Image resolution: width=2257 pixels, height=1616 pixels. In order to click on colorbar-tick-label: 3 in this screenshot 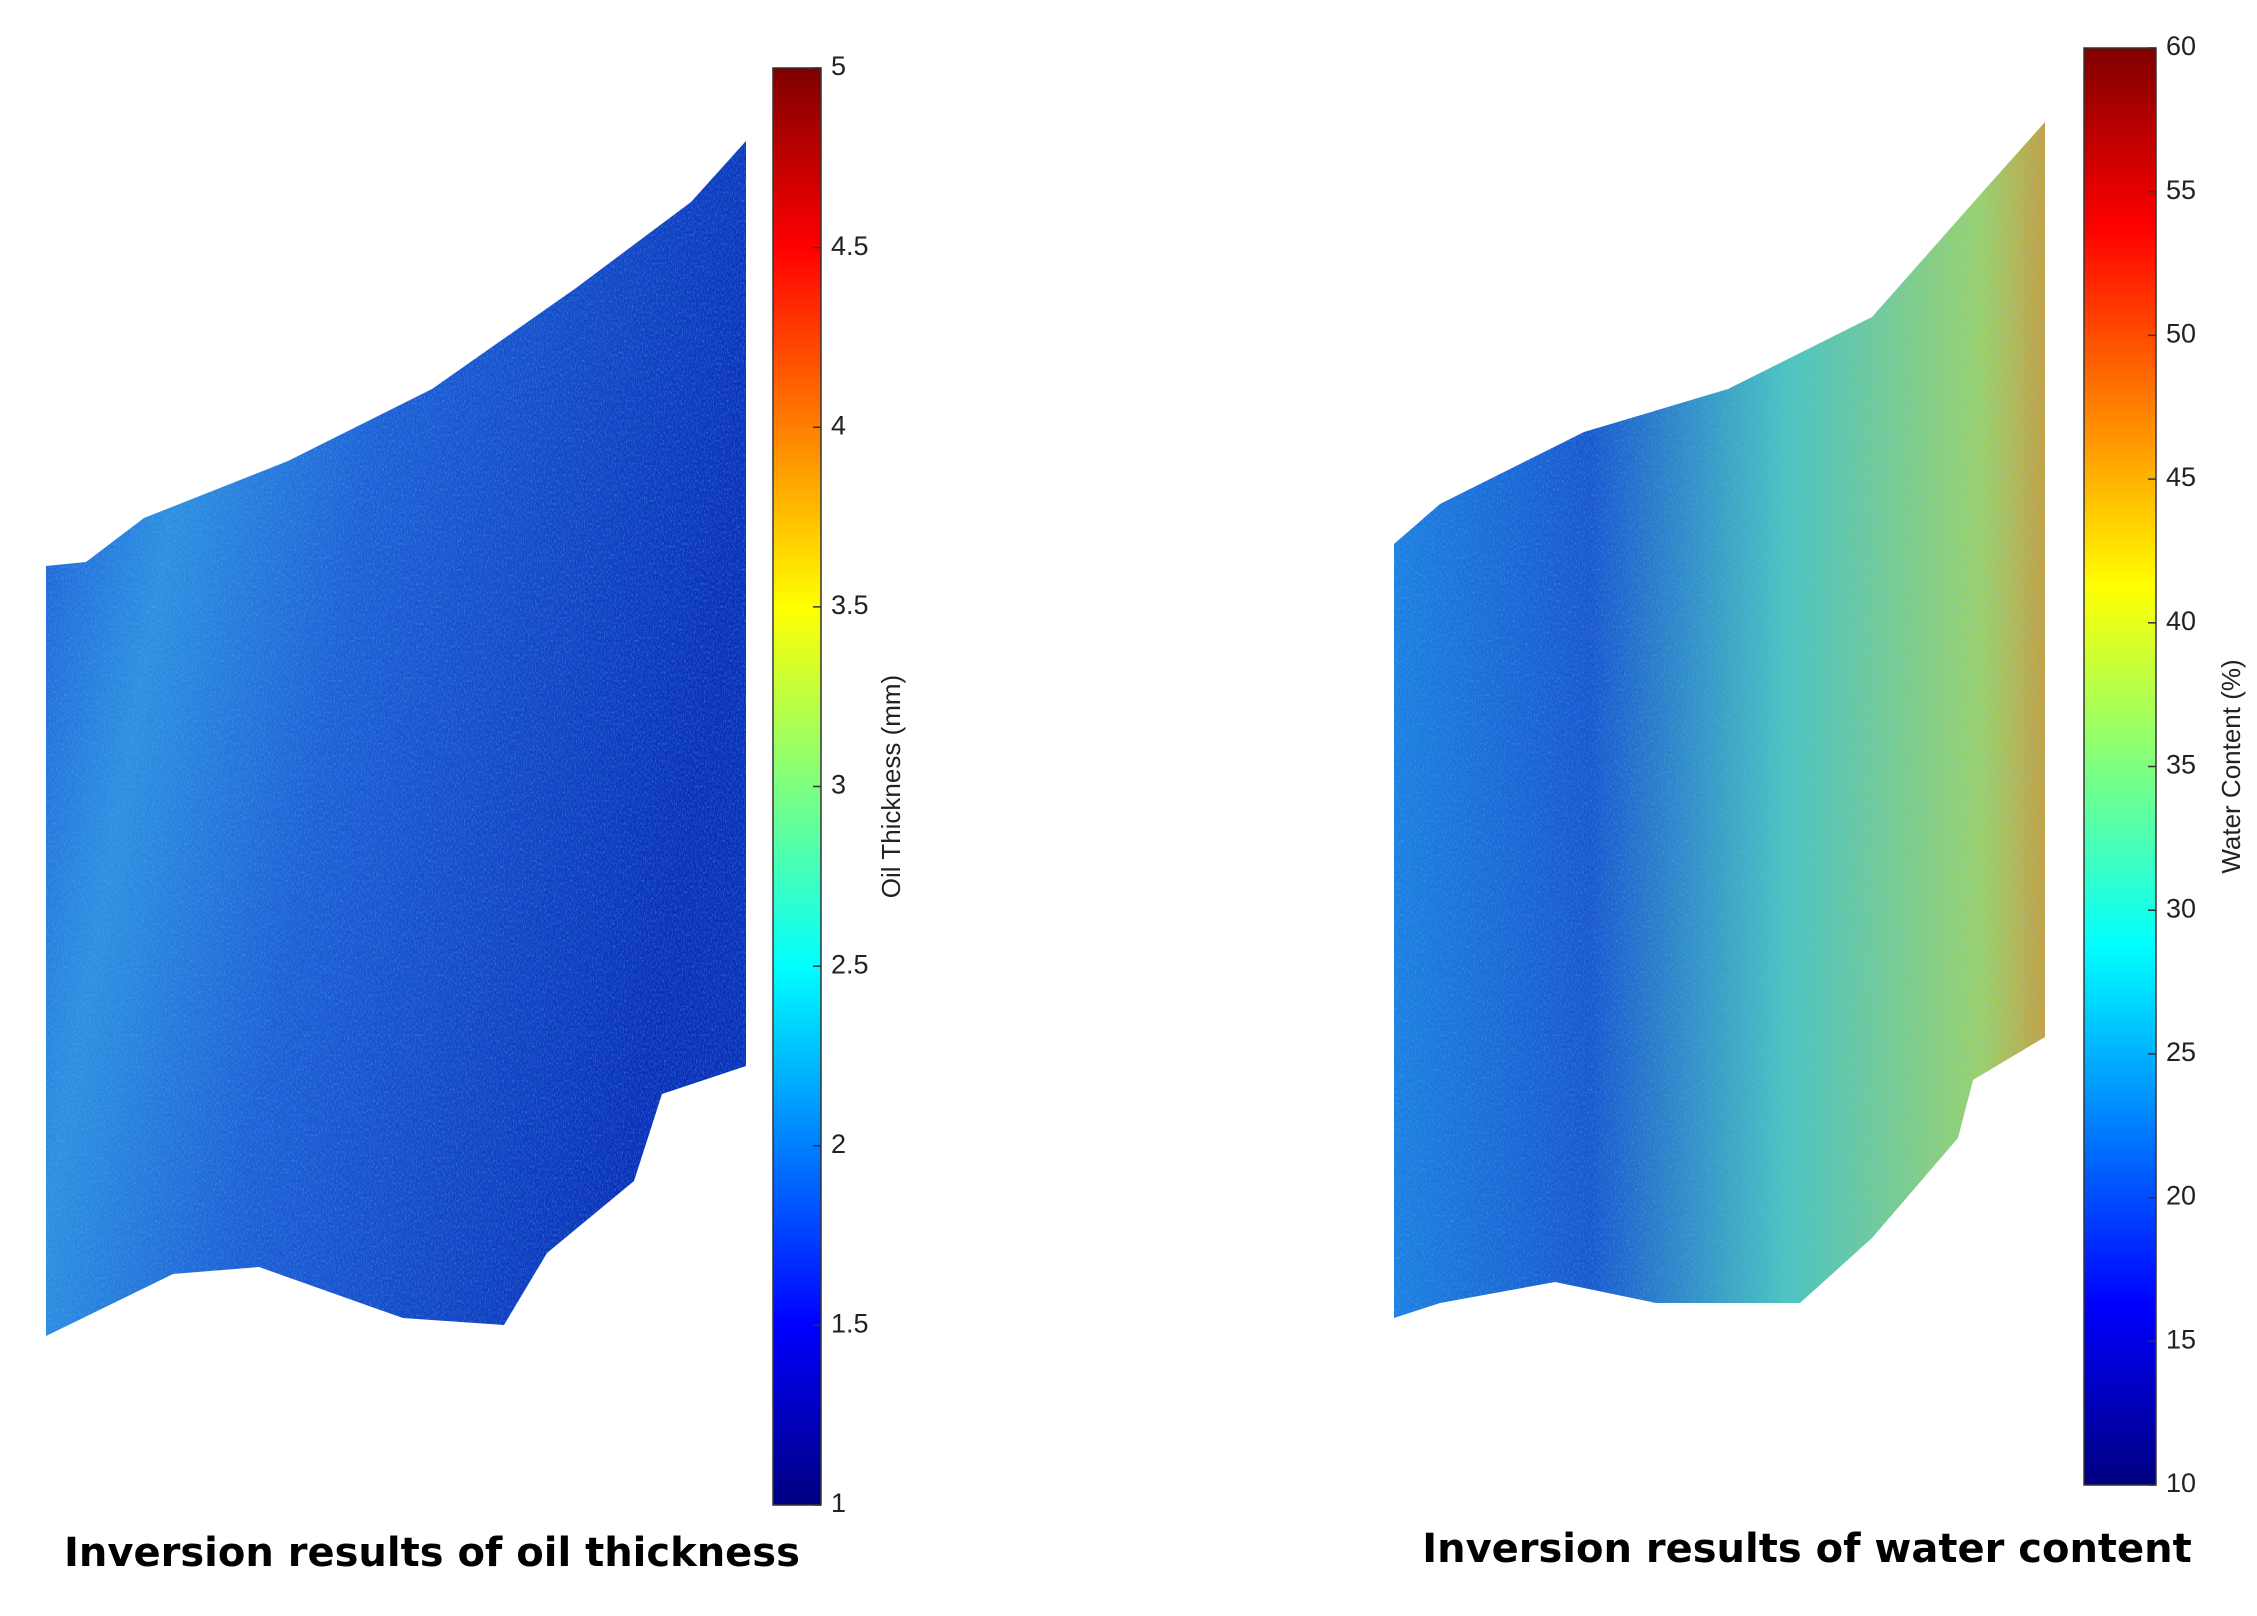, I will do `click(838, 785)`.